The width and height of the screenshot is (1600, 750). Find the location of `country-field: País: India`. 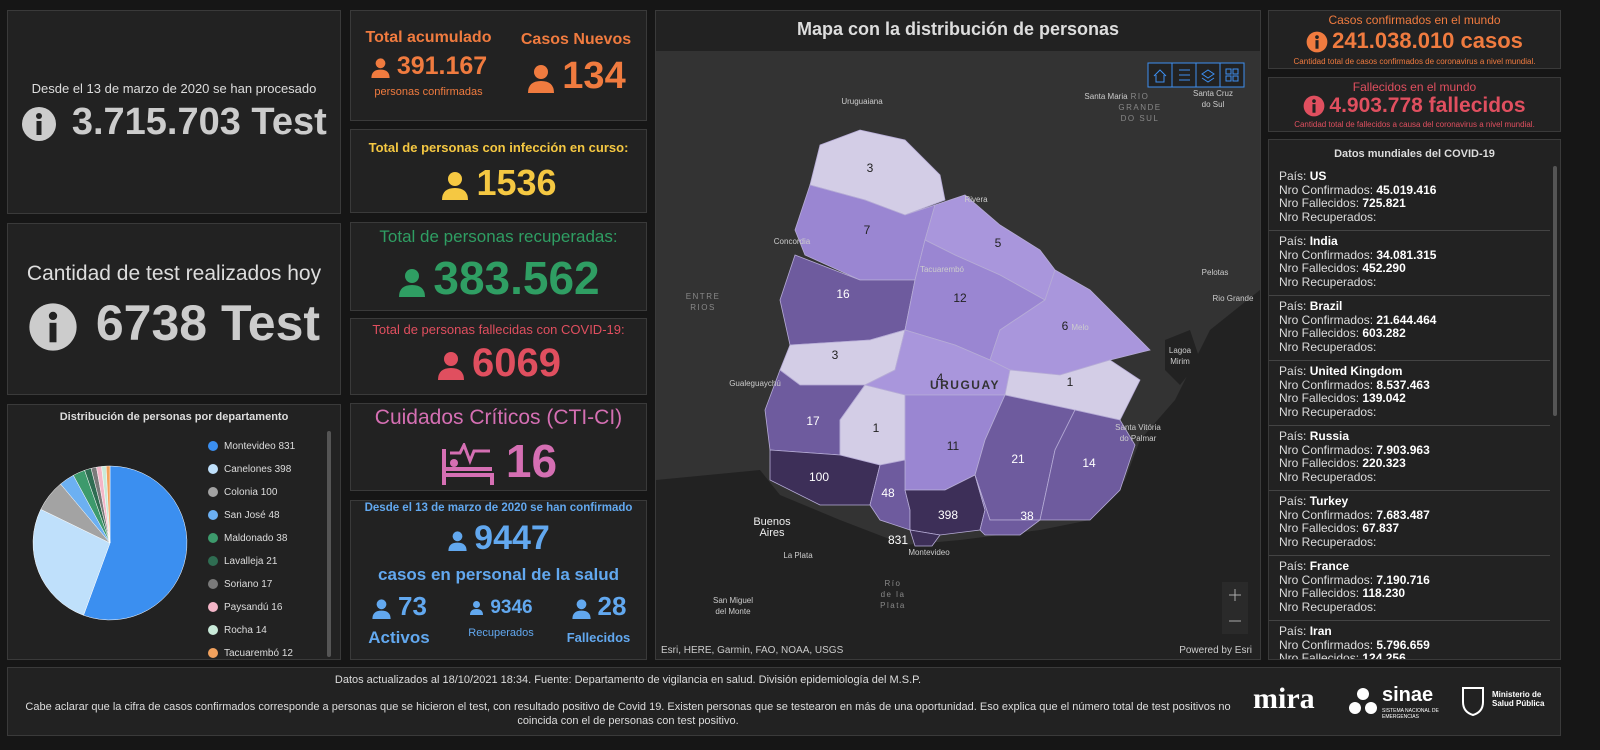

country-field: País: India is located at coordinates (1409, 241).